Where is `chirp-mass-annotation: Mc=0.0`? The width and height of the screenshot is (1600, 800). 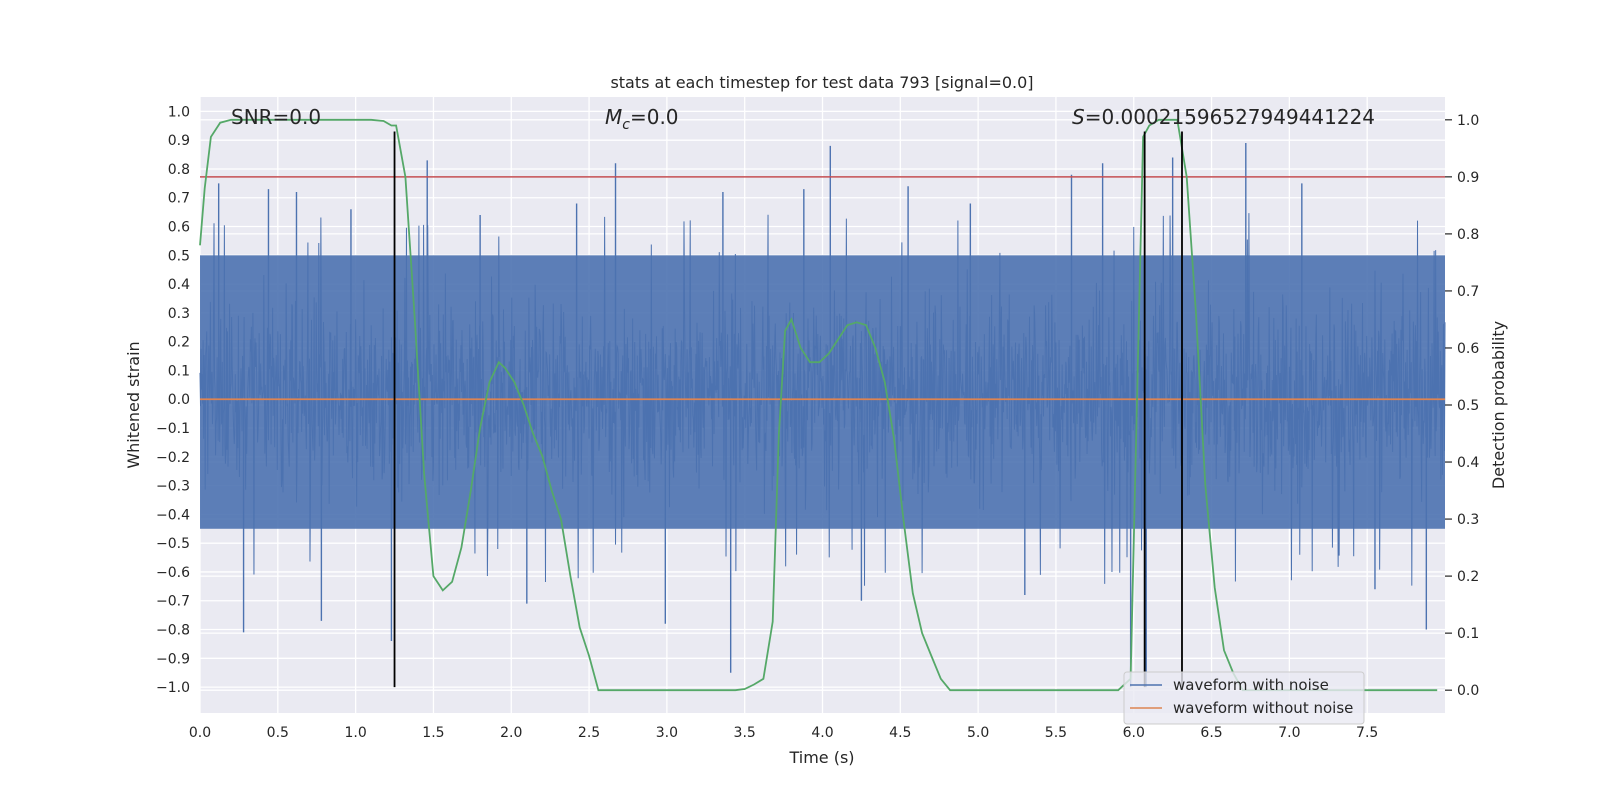
chirp-mass-annotation: Mc=0.0 is located at coordinates (642, 119).